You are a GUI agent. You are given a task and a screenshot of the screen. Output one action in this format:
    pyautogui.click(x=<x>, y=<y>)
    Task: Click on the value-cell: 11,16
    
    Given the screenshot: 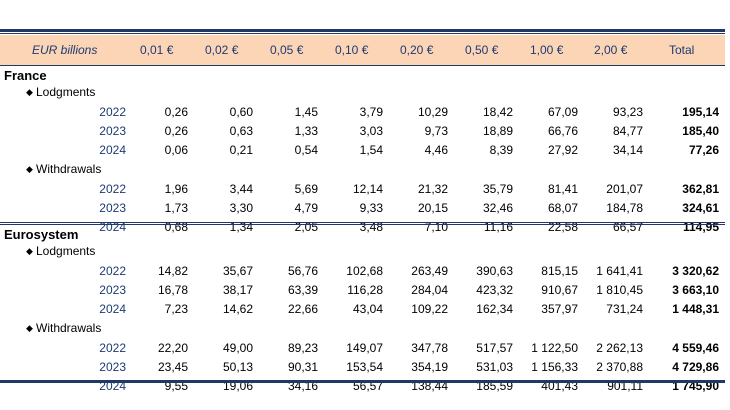 What is the action you would take?
    pyautogui.click(x=498, y=227)
    